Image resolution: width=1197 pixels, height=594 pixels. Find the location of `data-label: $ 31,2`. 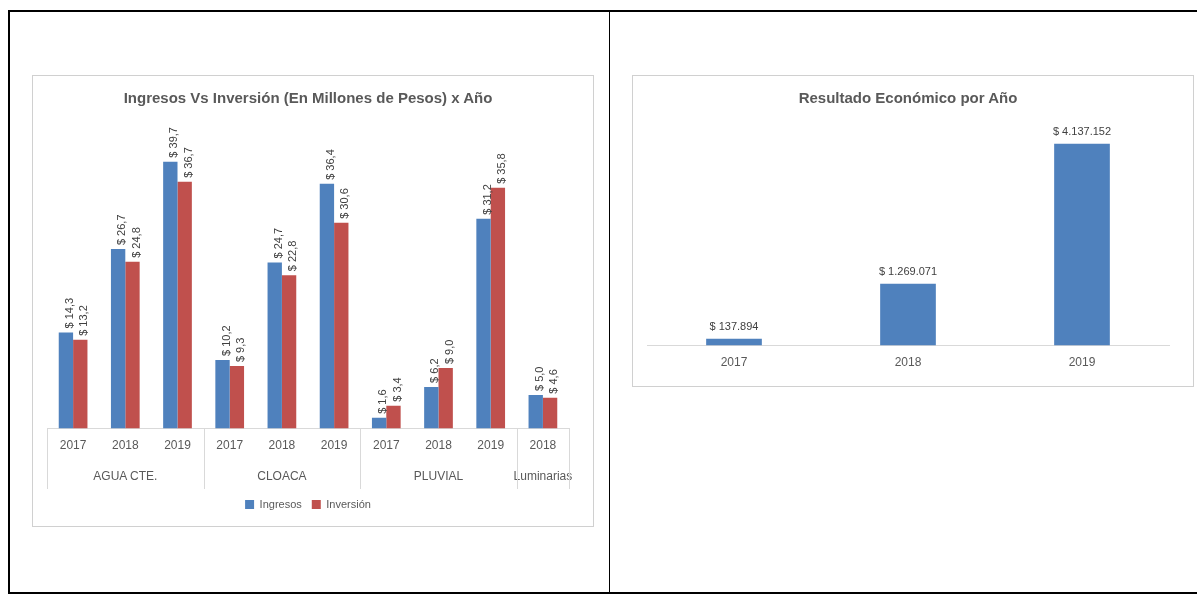

data-label: $ 31,2 is located at coordinates (486, 199).